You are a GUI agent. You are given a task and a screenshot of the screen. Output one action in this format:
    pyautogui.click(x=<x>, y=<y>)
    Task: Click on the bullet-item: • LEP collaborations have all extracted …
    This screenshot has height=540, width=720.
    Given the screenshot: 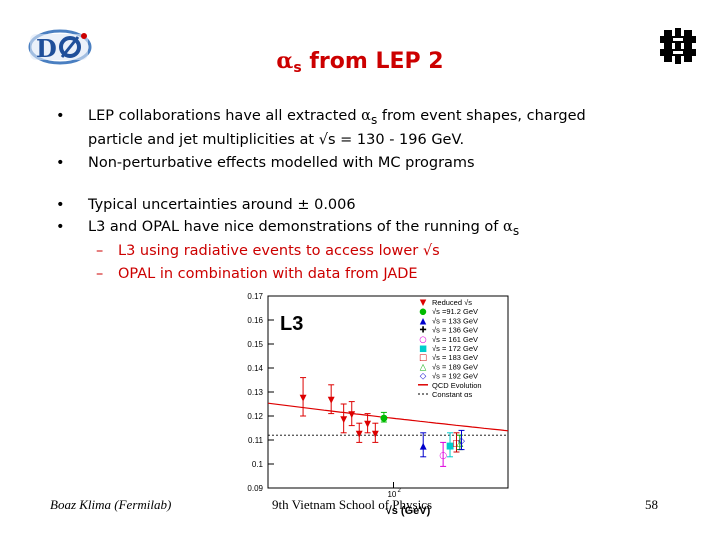 What is the action you would take?
    pyautogui.click(x=321, y=128)
    